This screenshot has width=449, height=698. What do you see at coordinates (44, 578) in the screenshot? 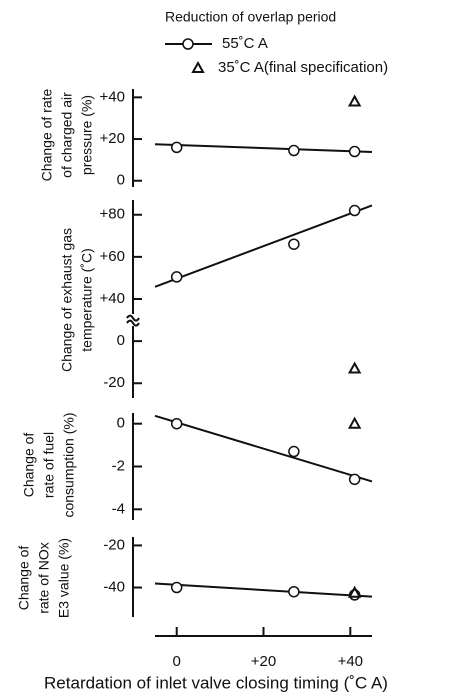
I see `y-axis-title: rate of NOx` at bounding box center [44, 578].